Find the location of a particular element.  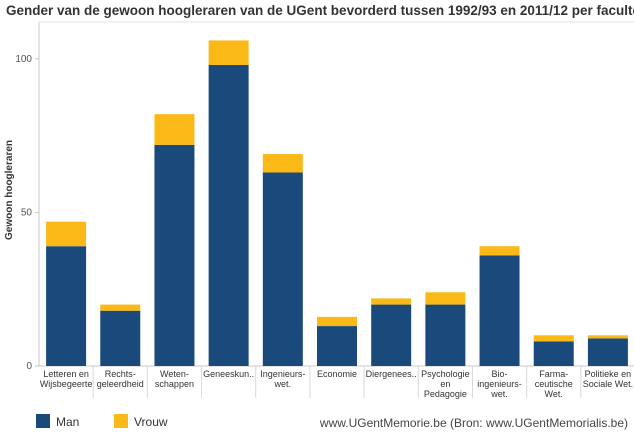

legend-item-vrouw: Vrouw is located at coordinates (141, 421).